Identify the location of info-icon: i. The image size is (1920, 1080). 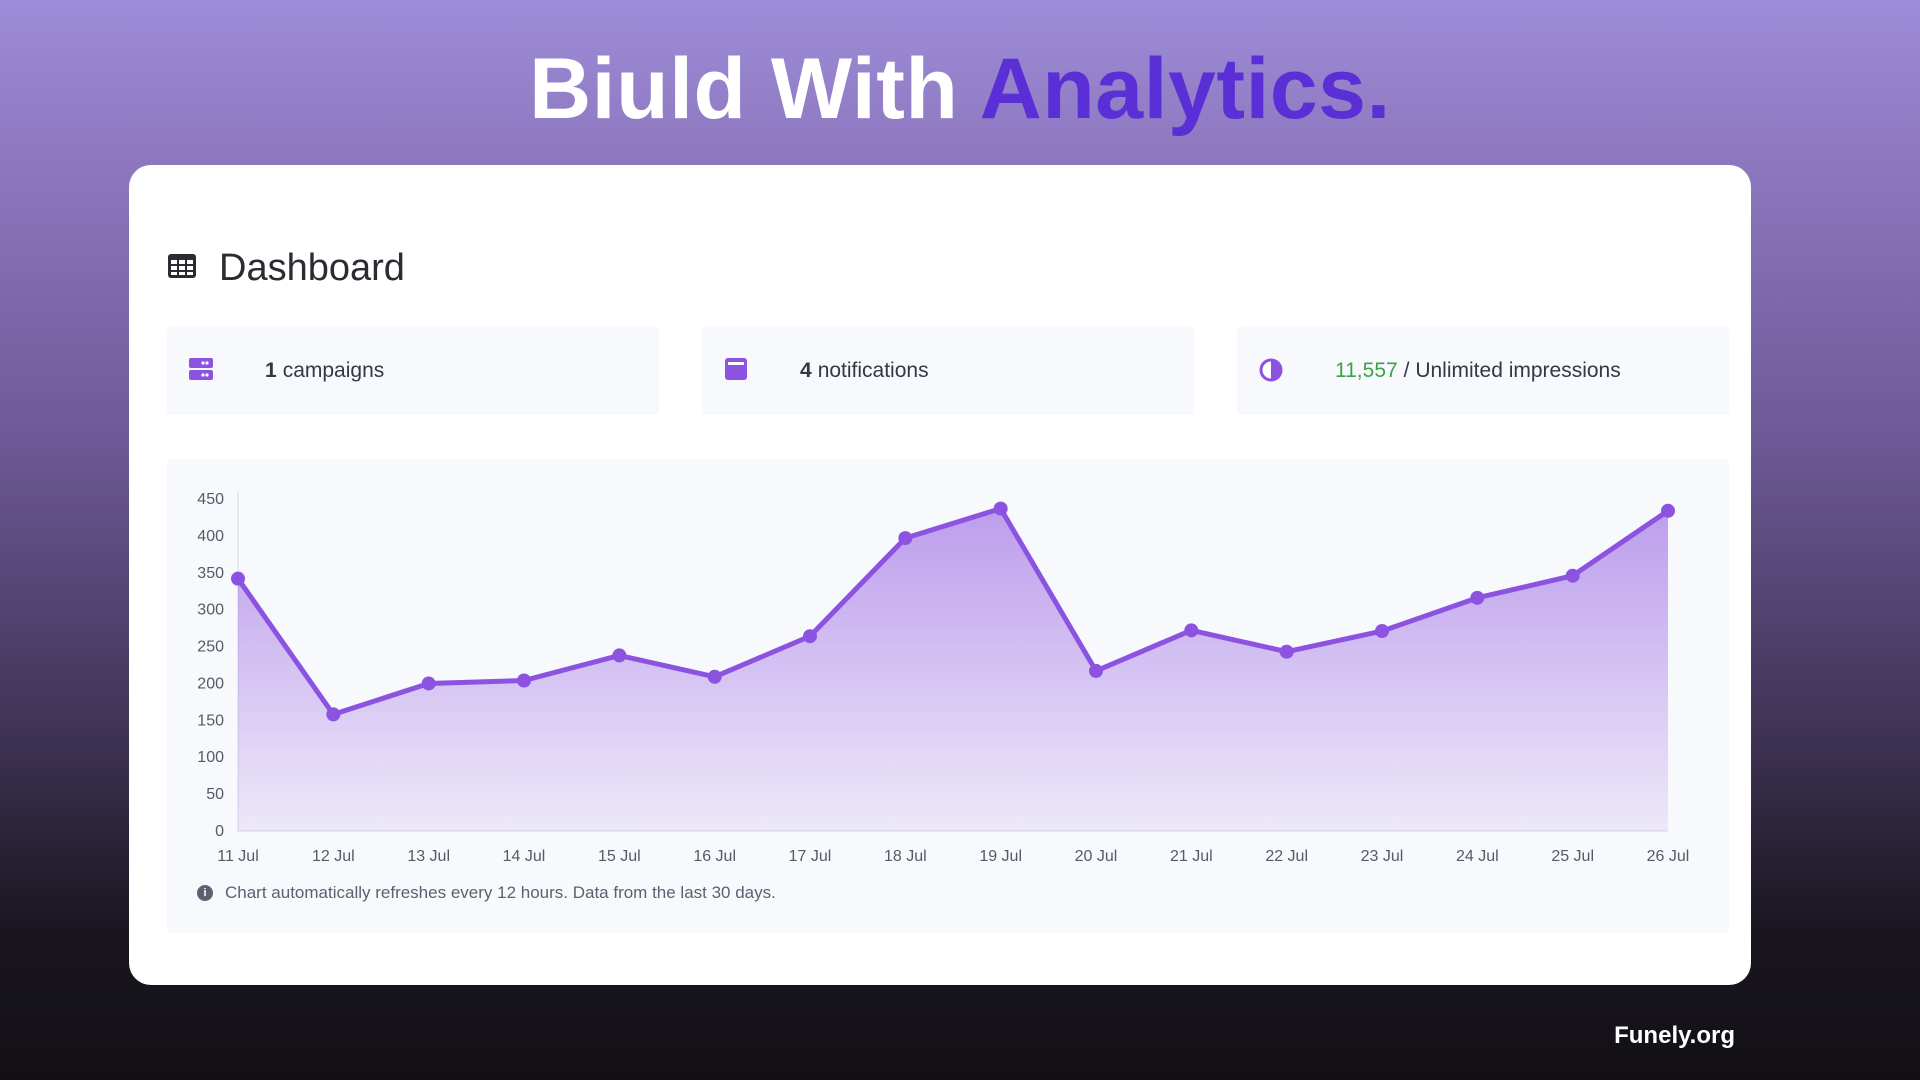
(205, 893).